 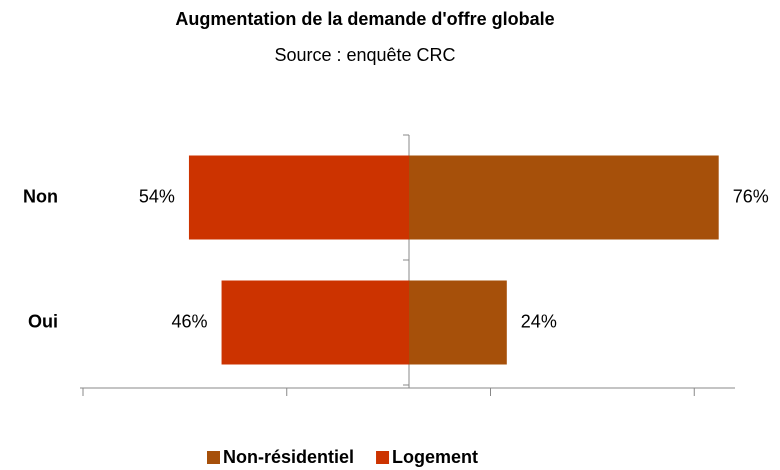 I want to click on data-label: 76%, so click(x=751, y=196).